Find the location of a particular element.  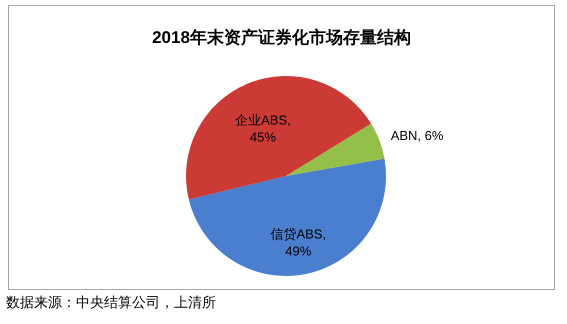

slice-label: ABN, 6% is located at coordinates (417, 136).